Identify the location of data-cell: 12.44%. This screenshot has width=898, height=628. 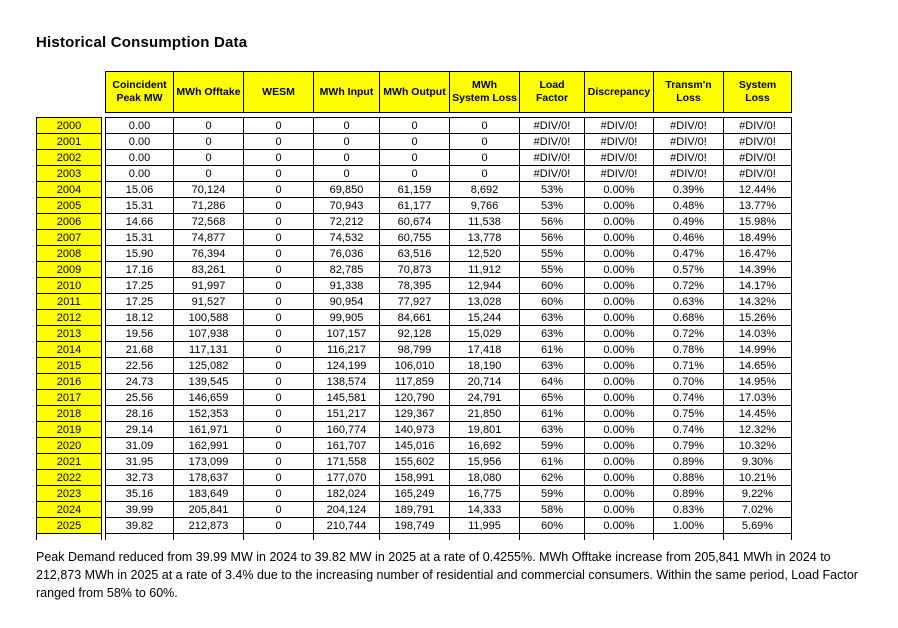
(757, 189).